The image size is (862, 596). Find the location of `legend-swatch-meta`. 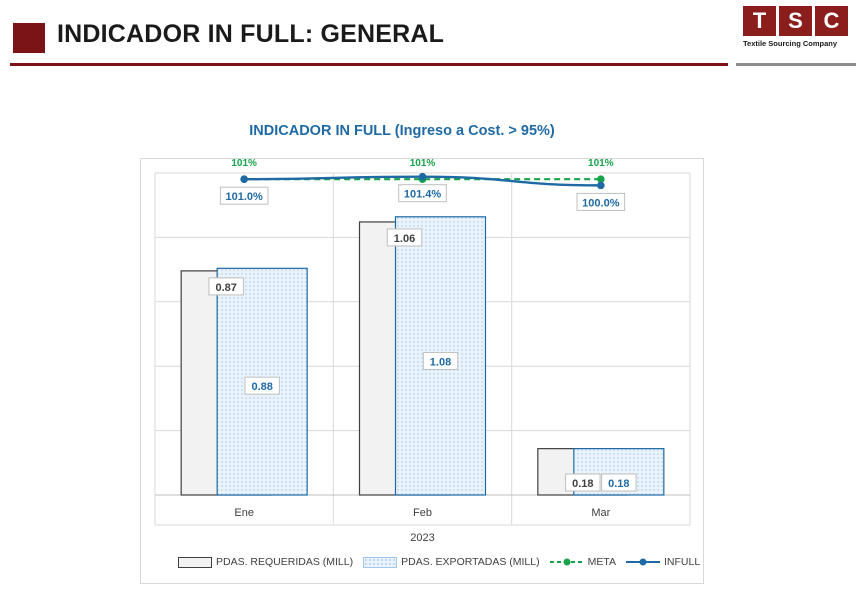

legend-swatch-meta is located at coordinates (566, 562).